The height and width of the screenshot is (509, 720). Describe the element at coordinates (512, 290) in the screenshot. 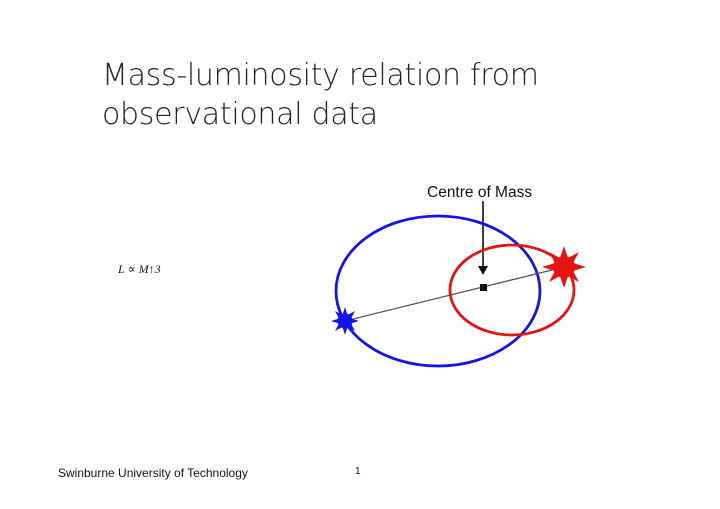

I see `red-star-orbit` at that location.